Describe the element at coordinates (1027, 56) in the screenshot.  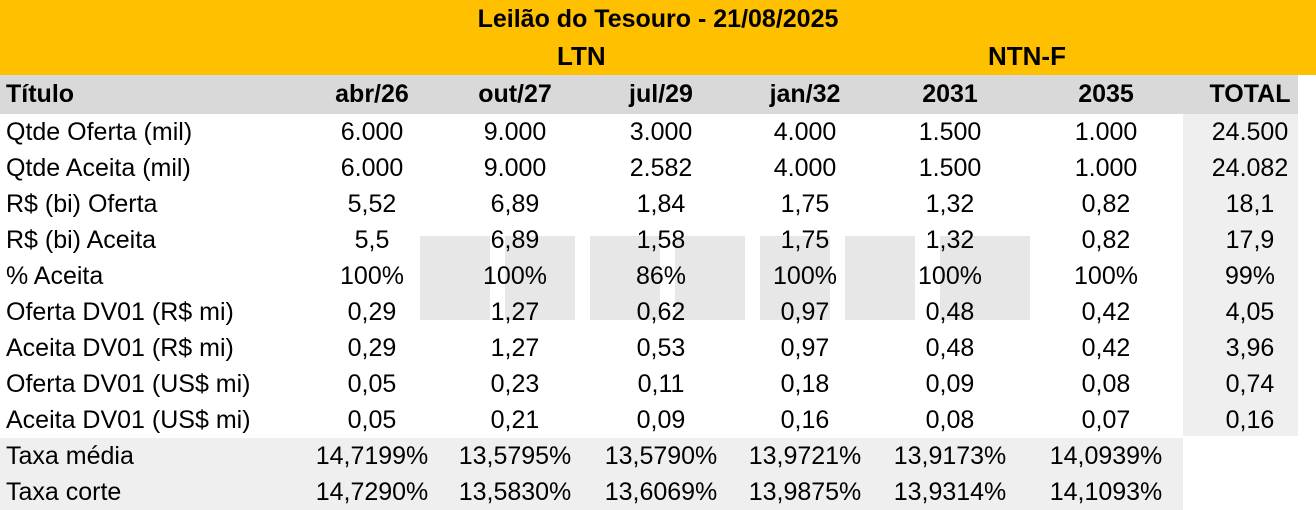
I see `group-ntnf-label: NTN-F` at that location.